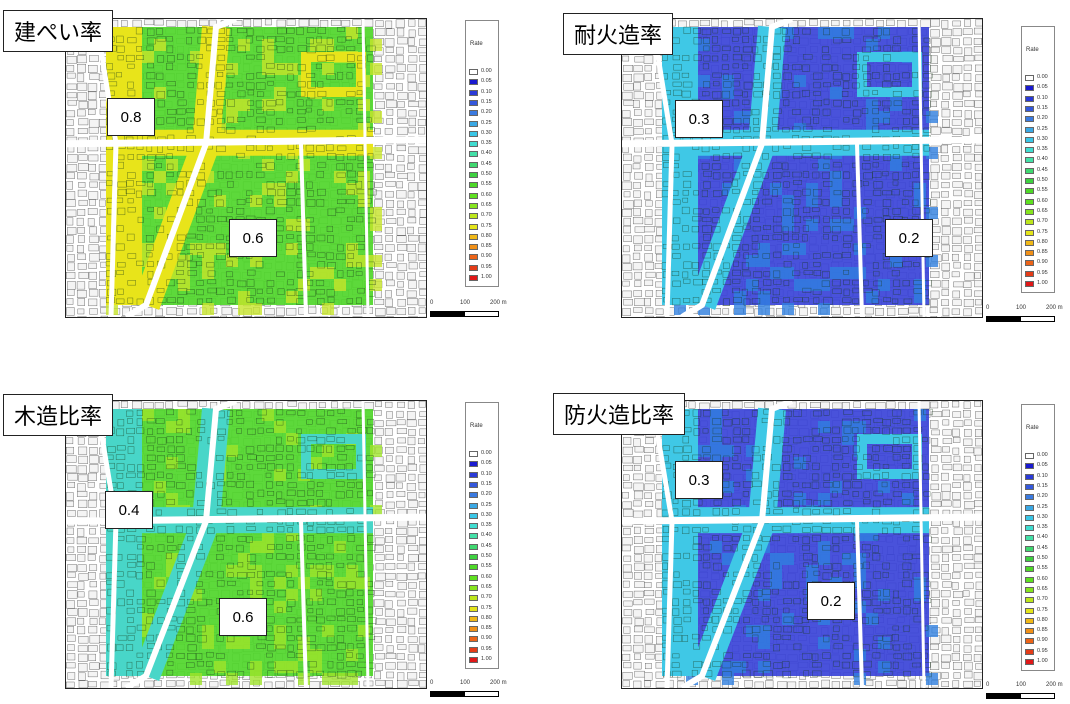  I want to click on legend-label: 0.60, so click(1042, 201).